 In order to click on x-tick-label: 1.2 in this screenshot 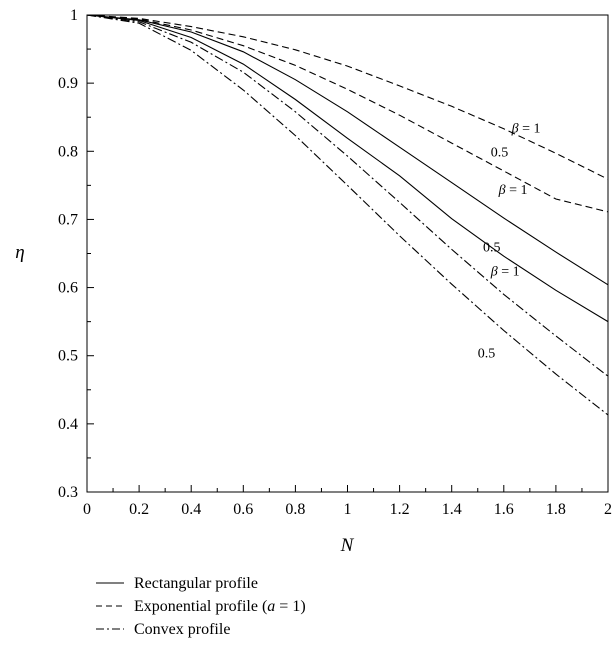, I will do `click(400, 509)`.